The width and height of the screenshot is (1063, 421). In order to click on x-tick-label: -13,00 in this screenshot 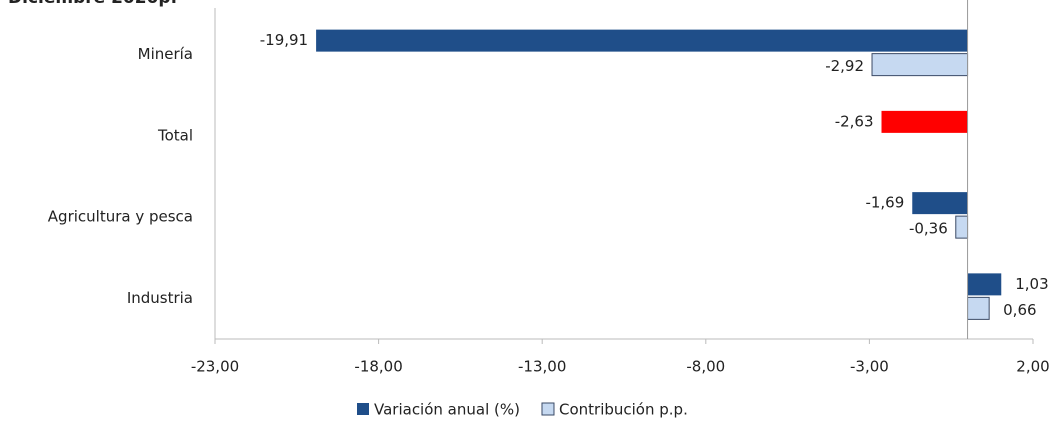, I will do `click(542, 367)`.